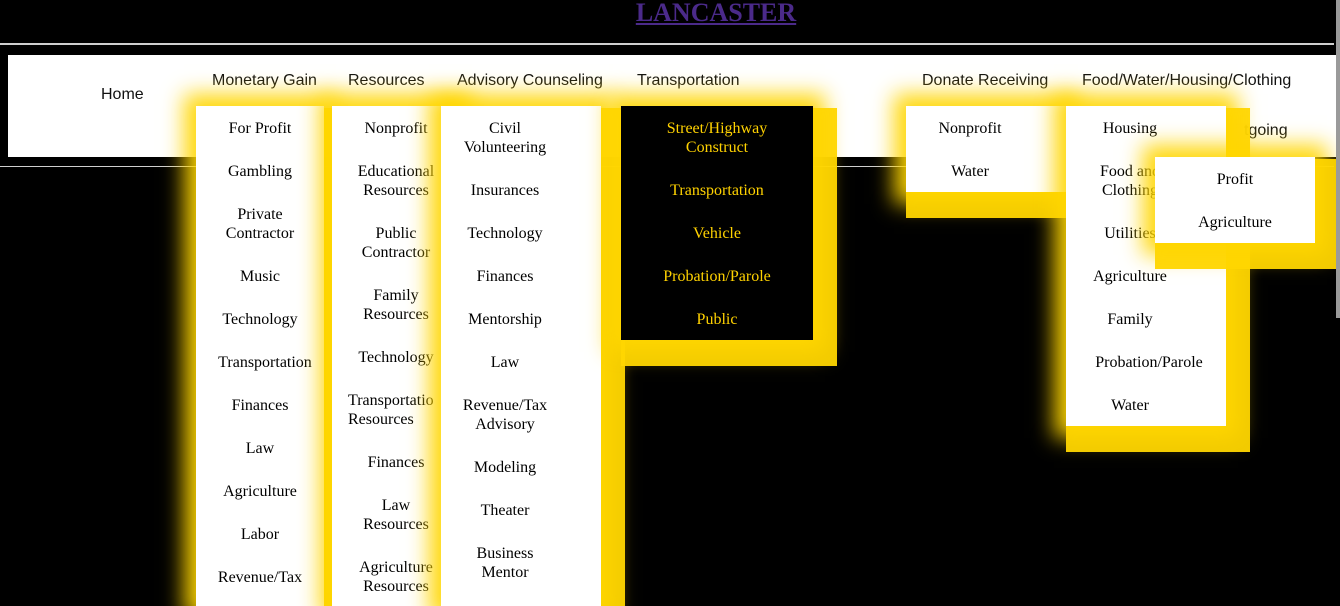 Image resolution: width=1340 pixels, height=606 pixels. What do you see at coordinates (1266, 130) in the screenshot?
I see `nav-outgoing-fragment: tgoing` at bounding box center [1266, 130].